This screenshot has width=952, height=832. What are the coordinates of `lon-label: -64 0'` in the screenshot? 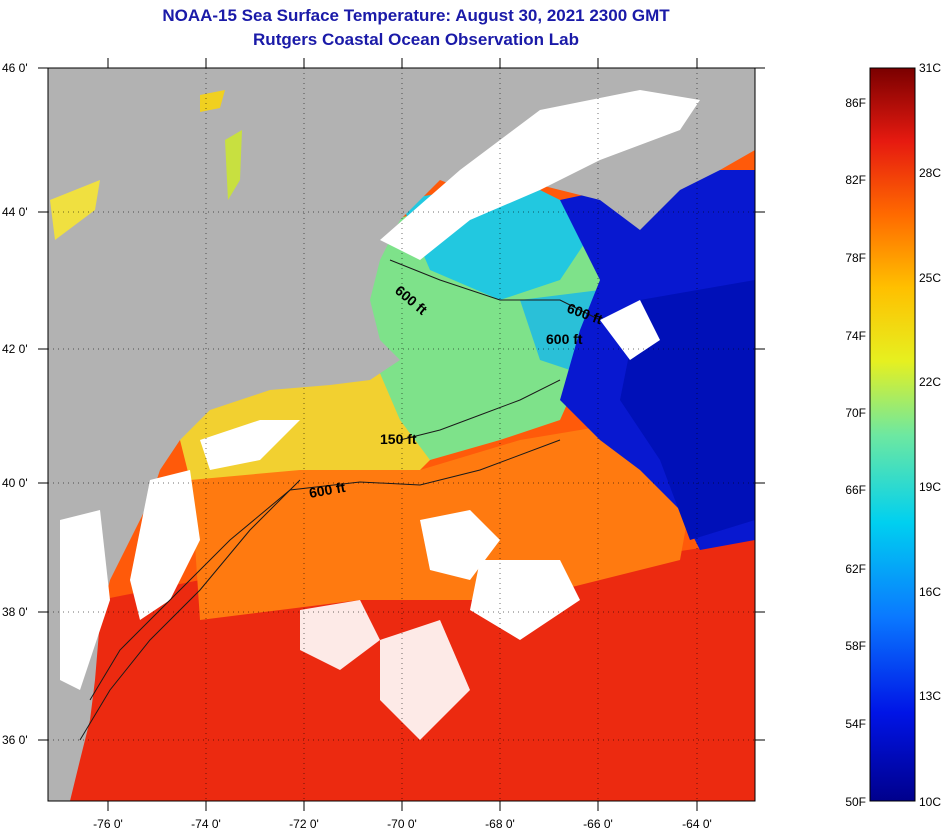 It's located at (697, 824).